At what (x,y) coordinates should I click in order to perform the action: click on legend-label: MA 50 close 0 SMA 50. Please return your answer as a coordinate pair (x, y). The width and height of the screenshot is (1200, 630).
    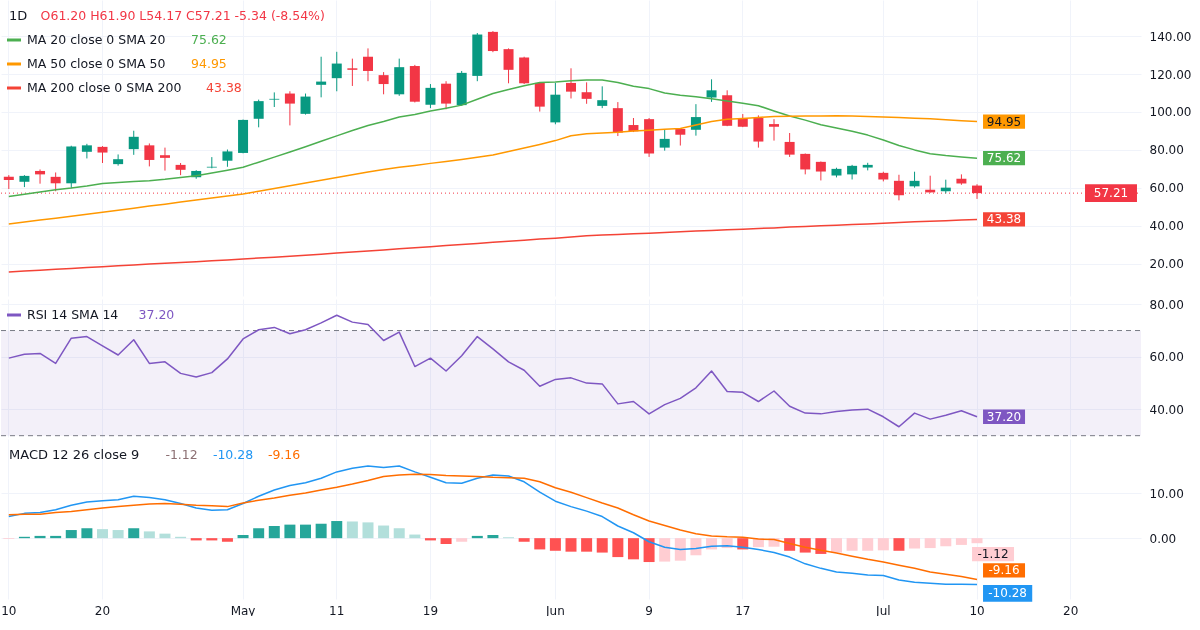
    Looking at the image, I should click on (96, 63).